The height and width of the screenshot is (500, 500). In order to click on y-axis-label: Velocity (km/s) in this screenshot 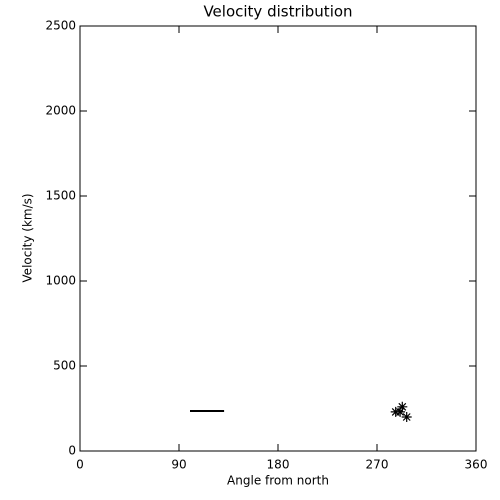, I will do `click(28, 237)`.